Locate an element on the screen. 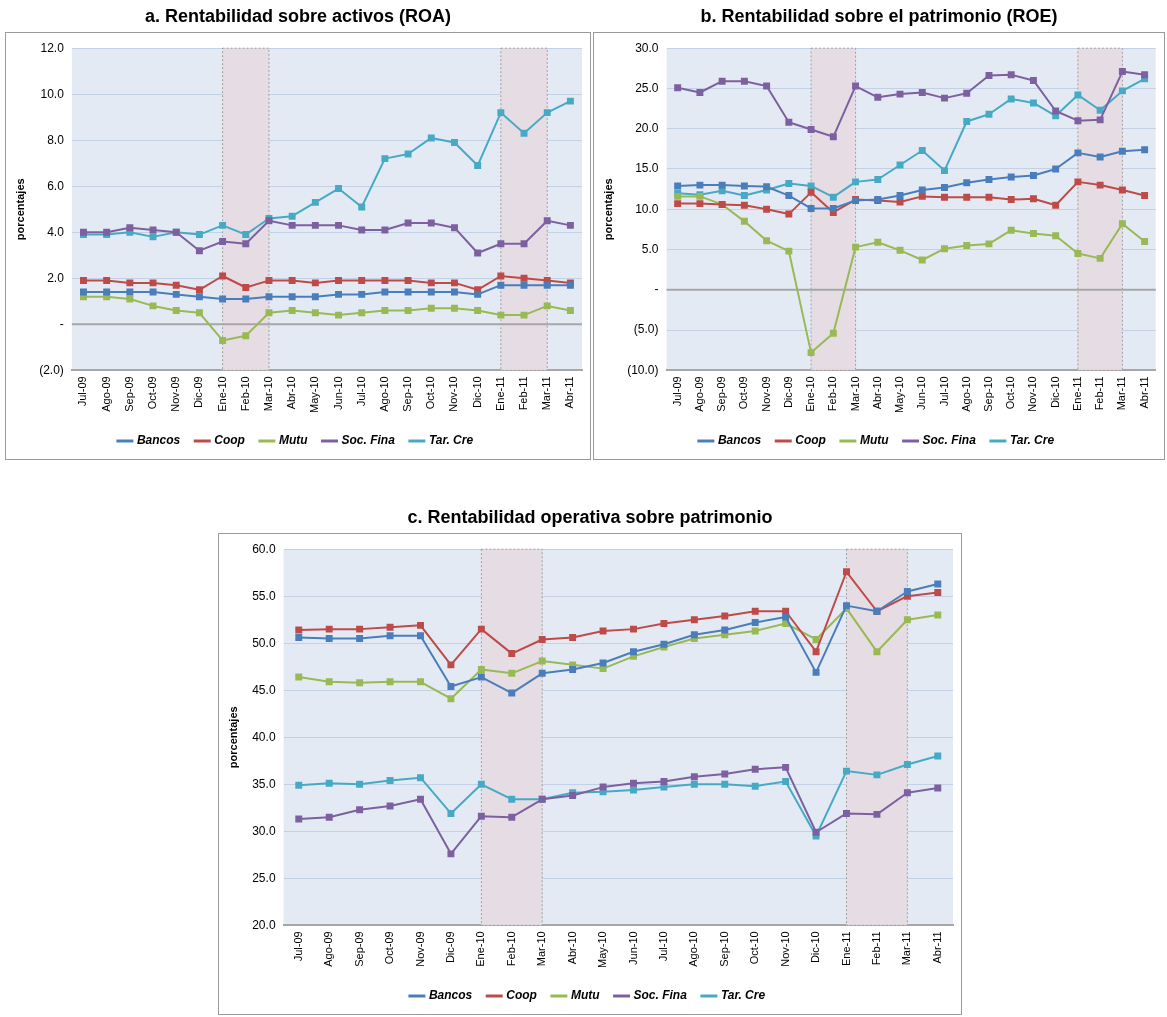 The height and width of the screenshot is (1017, 1167). chart-title: a. Rentabilidad sobre activos (ROA) is located at coordinates (298, 16).